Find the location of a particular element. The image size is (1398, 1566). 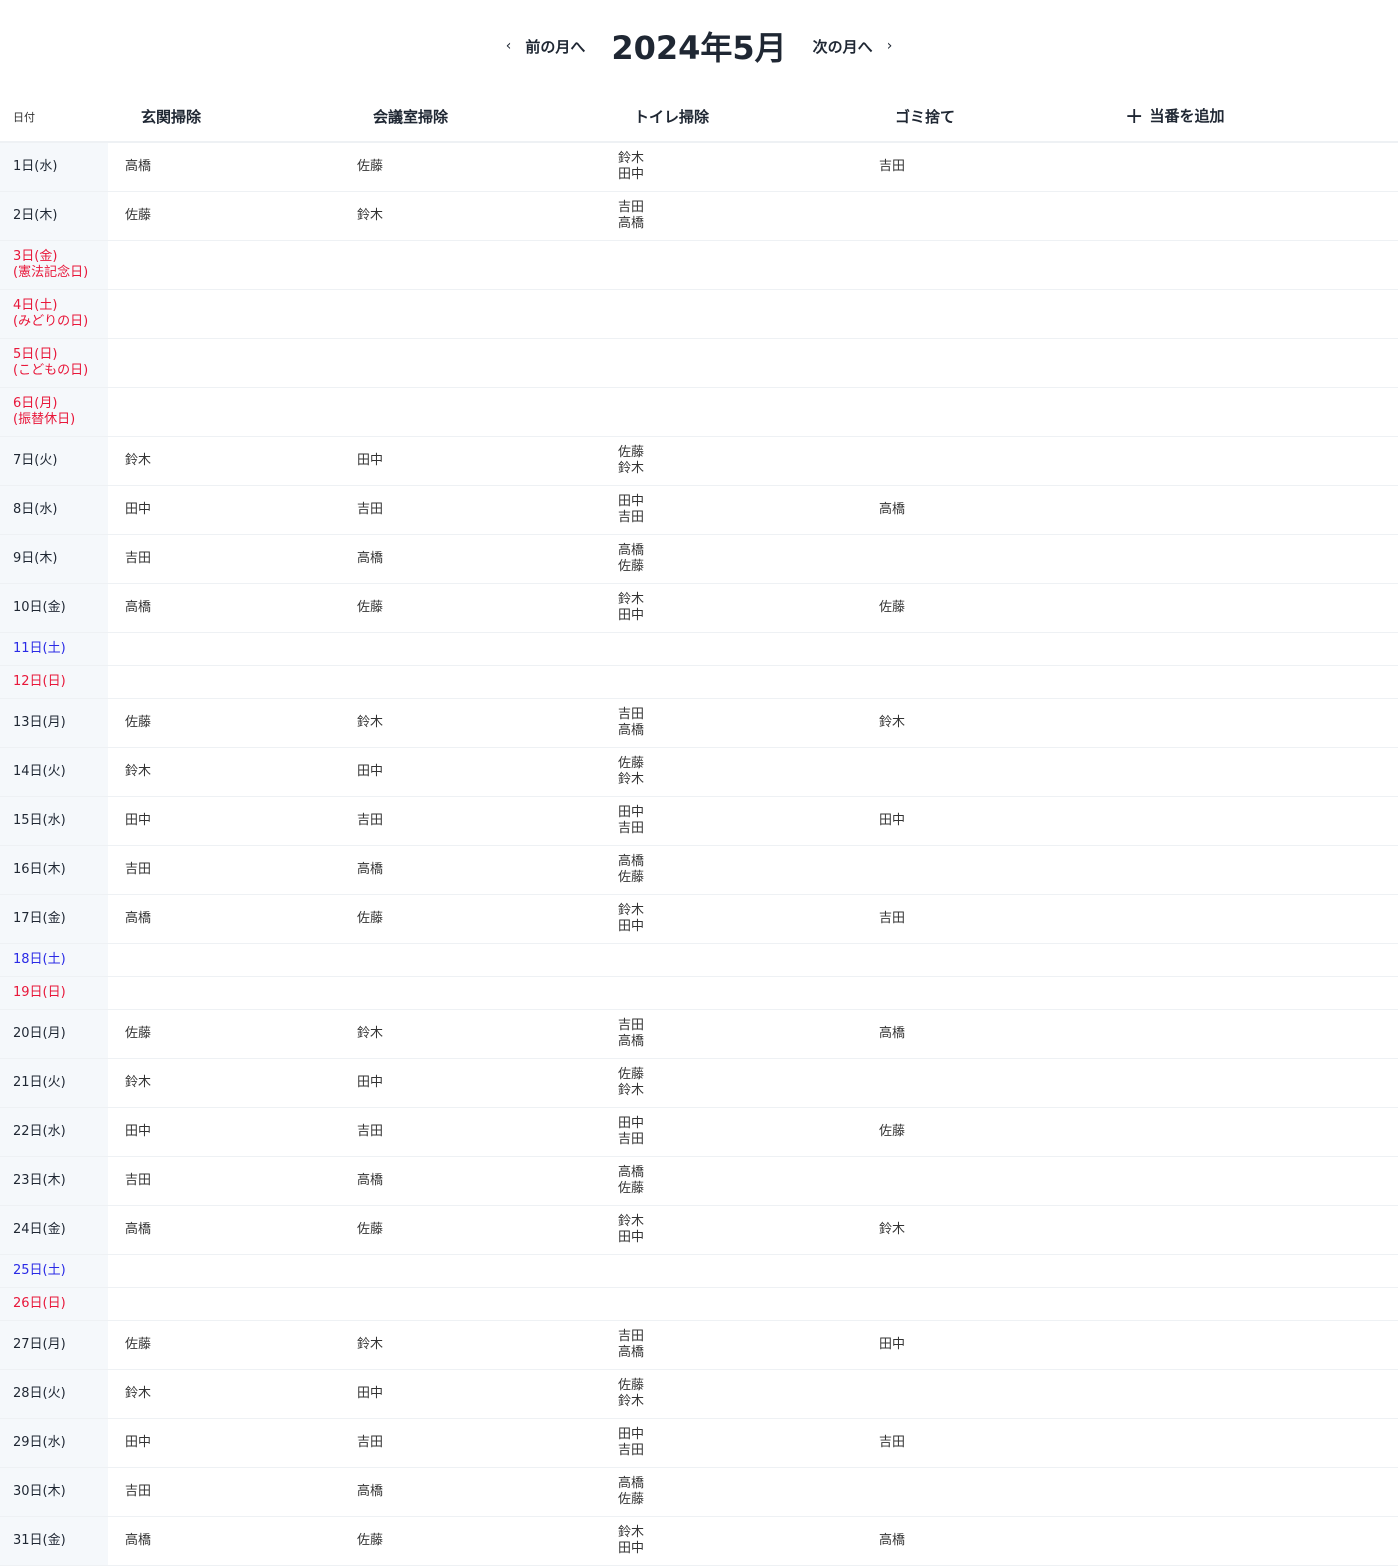

prev-month-button: ‹ 前の月へ is located at coordinates (546, 46).